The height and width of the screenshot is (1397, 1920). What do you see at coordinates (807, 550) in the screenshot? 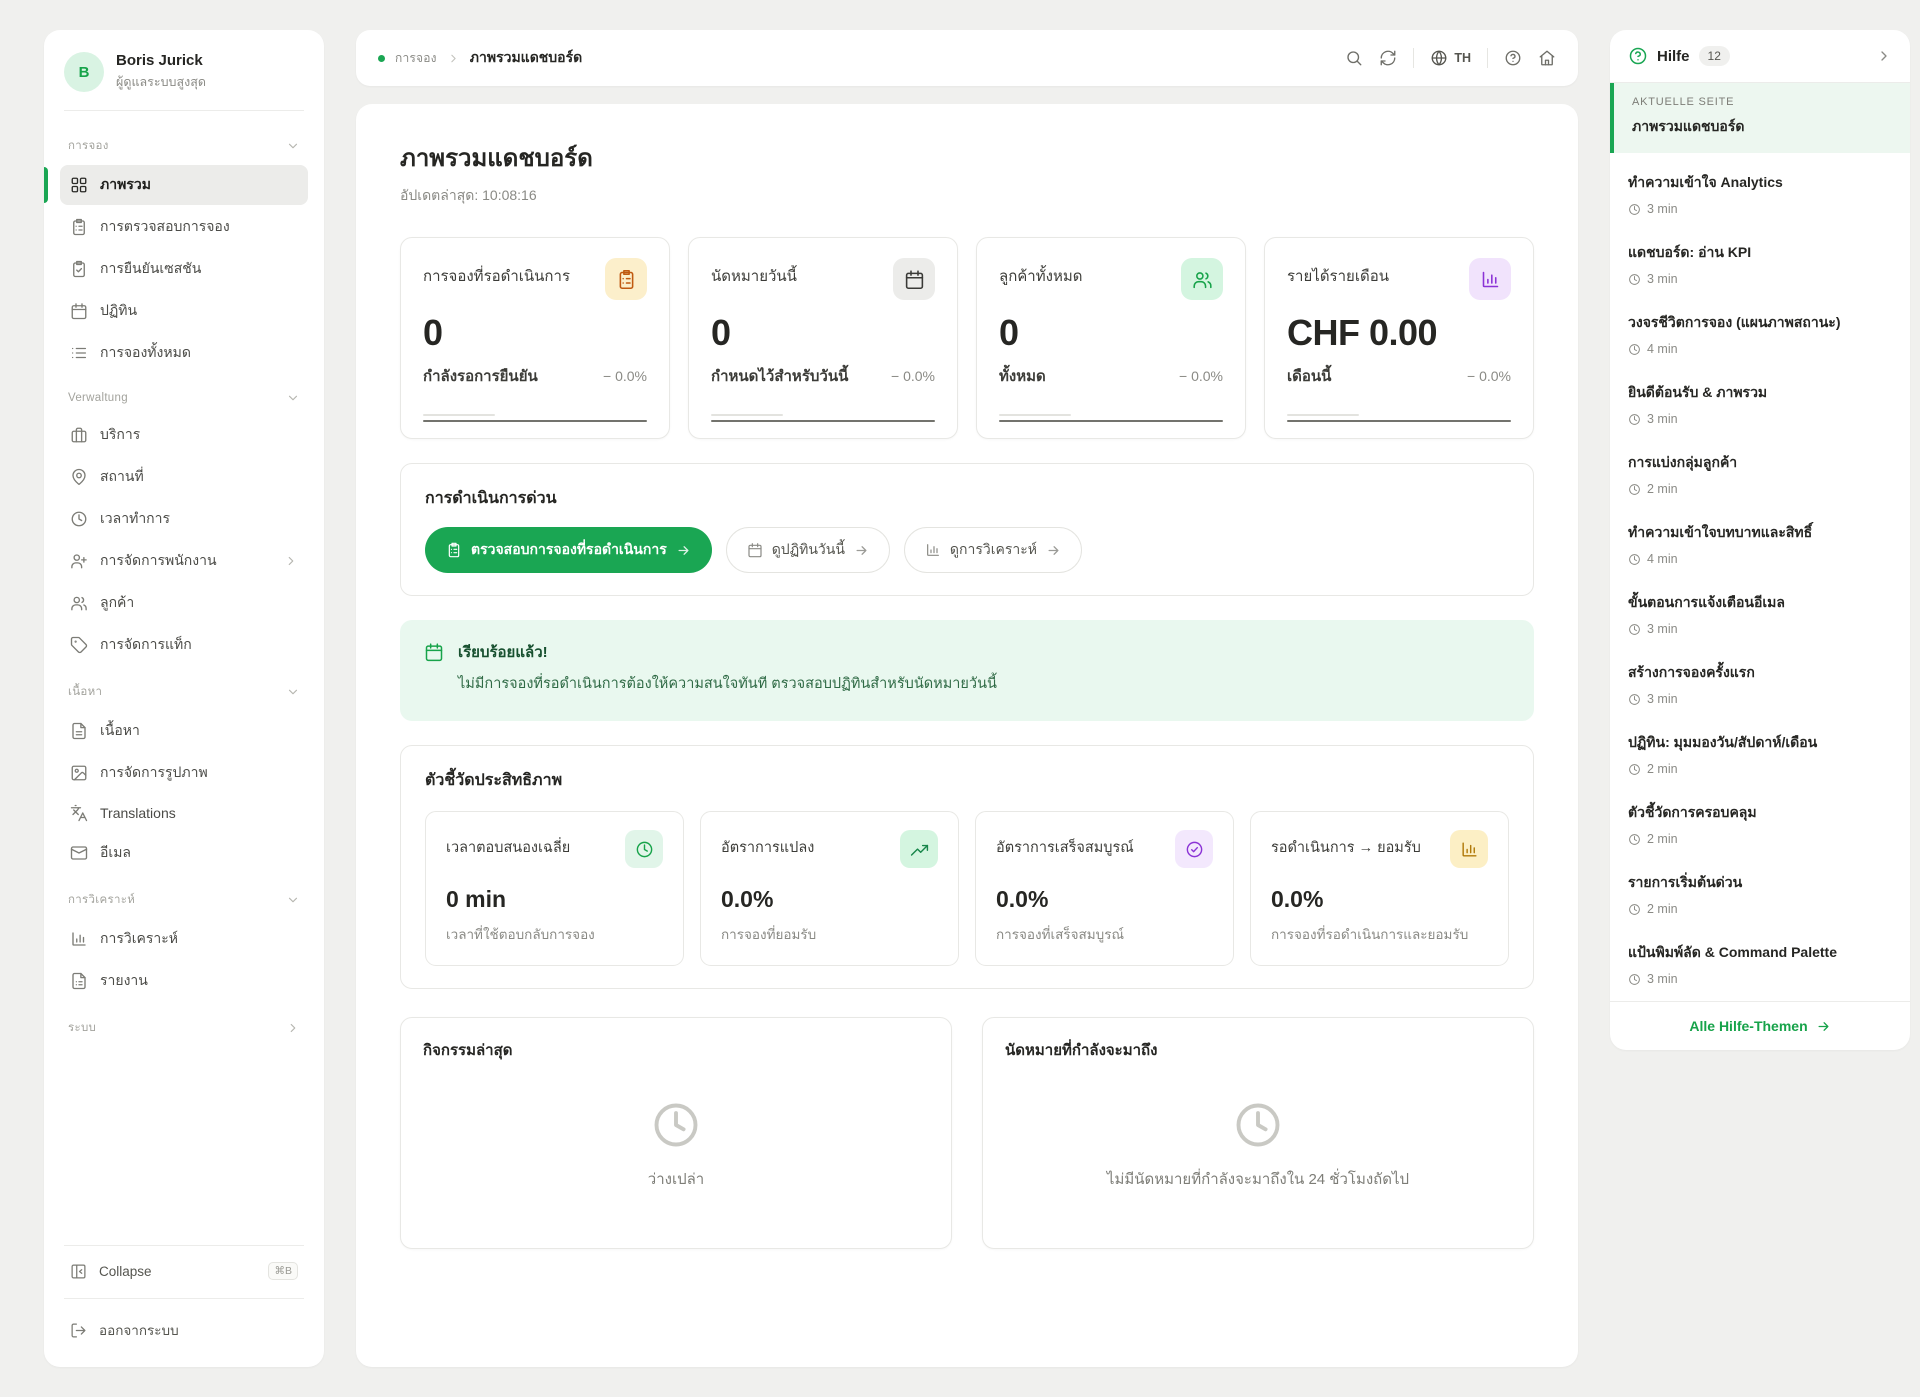
I see `secondary-action-ดูปฏิทินวันนี้: ดูปฏิทินวันนี้` at bounding box center [807, 550].